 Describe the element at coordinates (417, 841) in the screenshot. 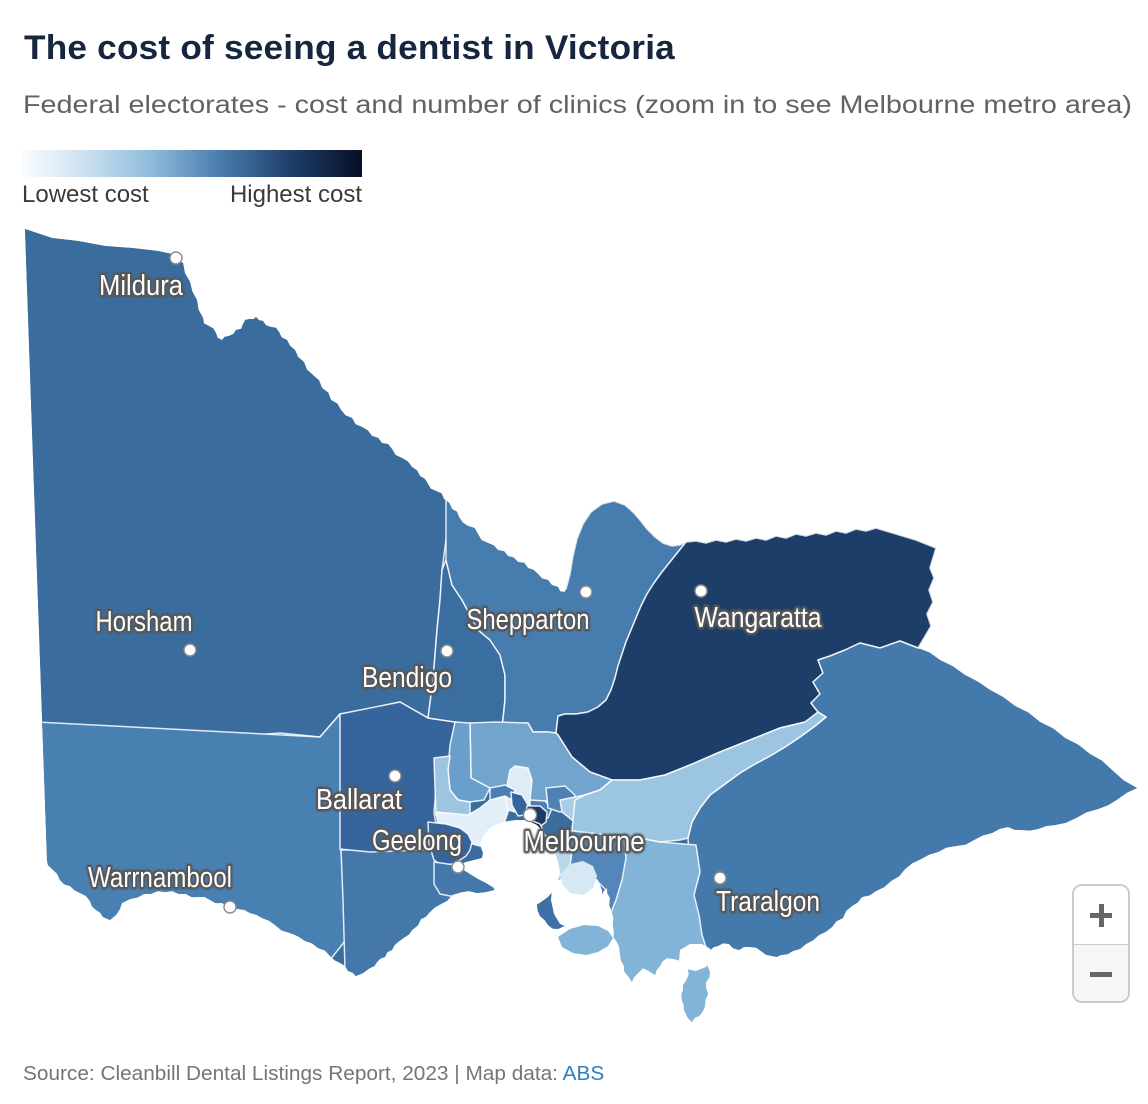

I see `svg-text: Geelong` at that location.